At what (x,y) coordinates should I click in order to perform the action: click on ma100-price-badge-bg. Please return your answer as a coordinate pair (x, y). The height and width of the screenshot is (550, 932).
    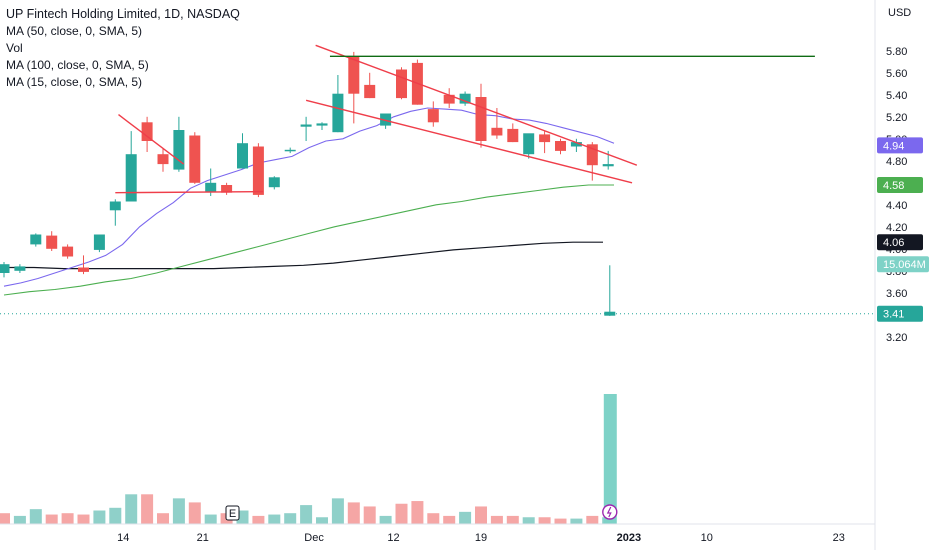
    Looking at the image, I should click on (900, 242).